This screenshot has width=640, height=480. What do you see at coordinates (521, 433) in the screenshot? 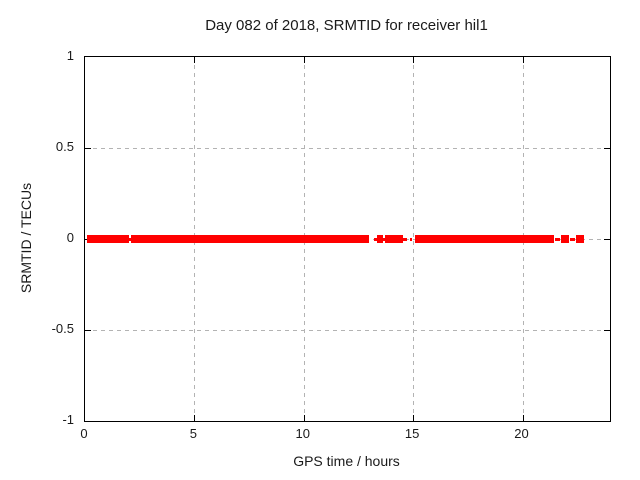
I see `x-tick-label: 20` at bounding box center [521, 433].